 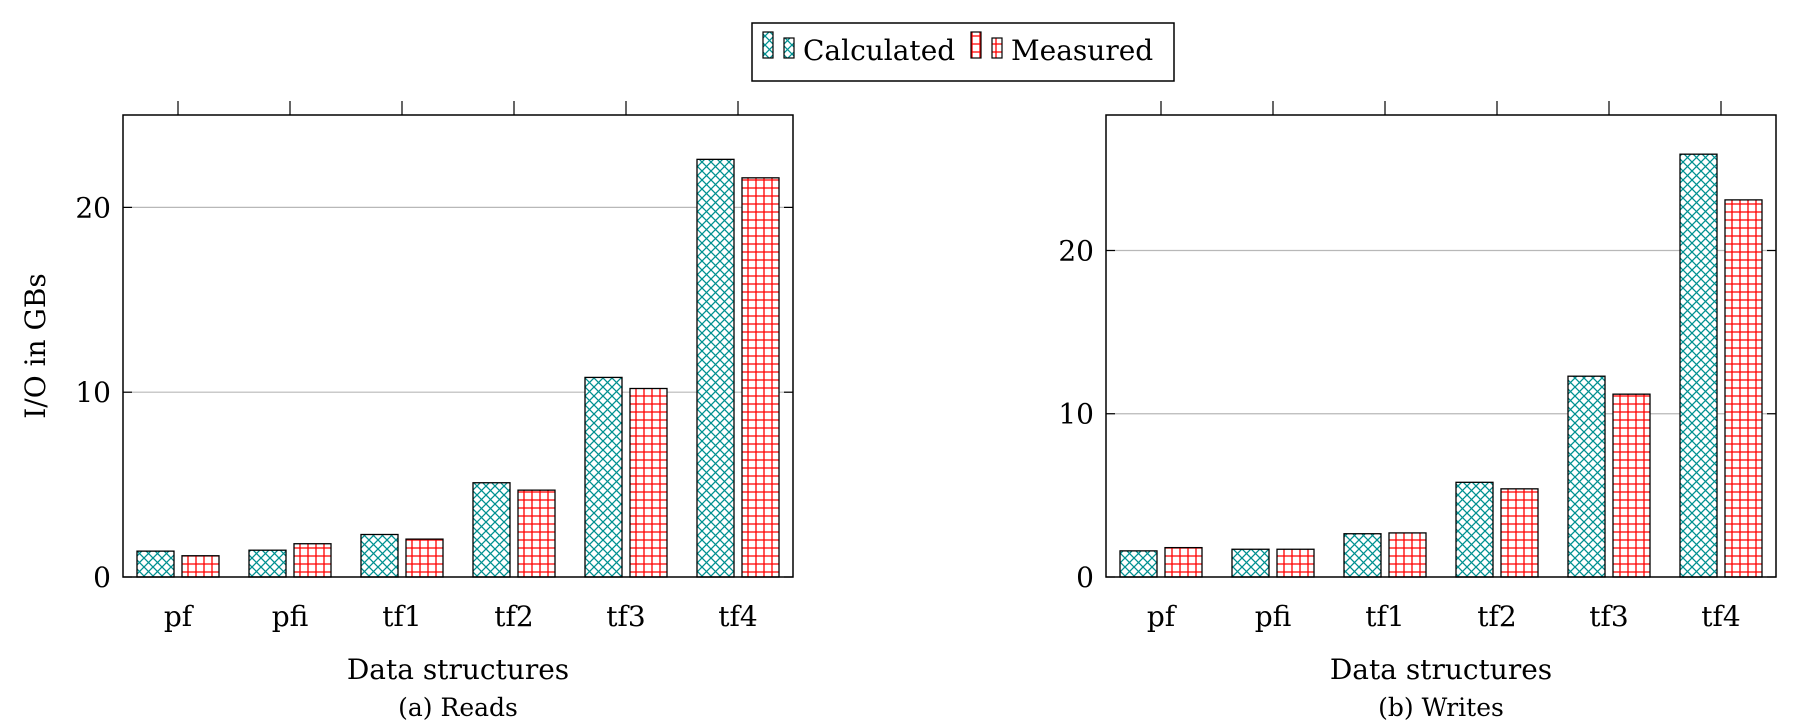 I want to click on writes-xtick-label-tf3: tf3, so click(x=1608, y=616).